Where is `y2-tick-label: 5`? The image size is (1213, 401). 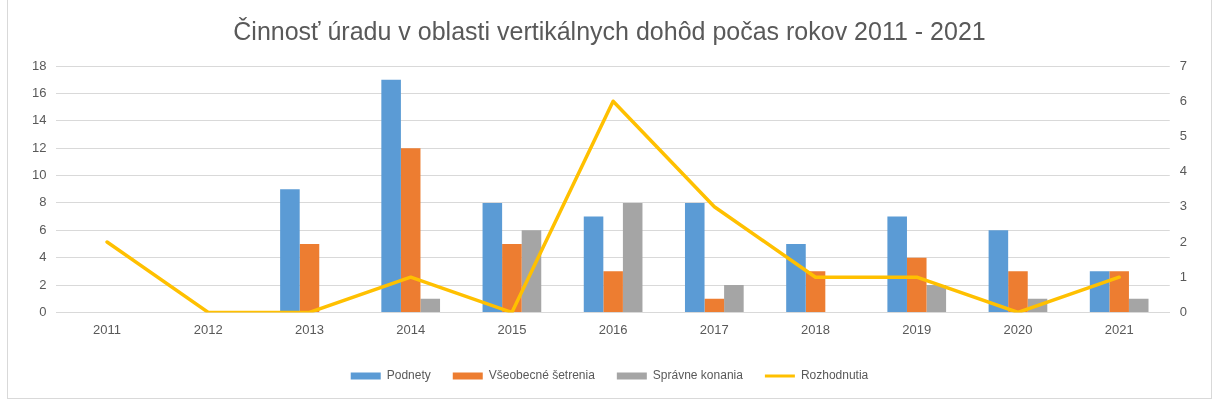 y2-tick-label: 5 is located at coordinates (1183, 135).